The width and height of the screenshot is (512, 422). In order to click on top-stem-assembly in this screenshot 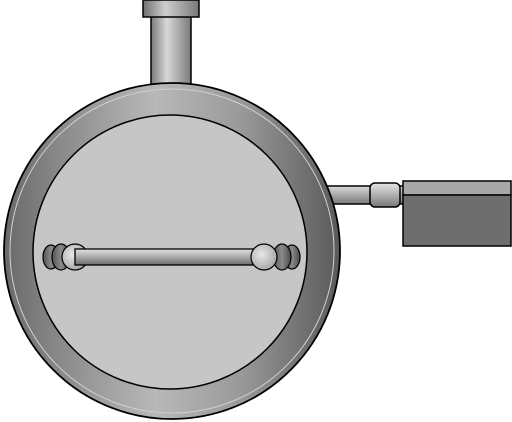, I will do `click(171, 42)`.